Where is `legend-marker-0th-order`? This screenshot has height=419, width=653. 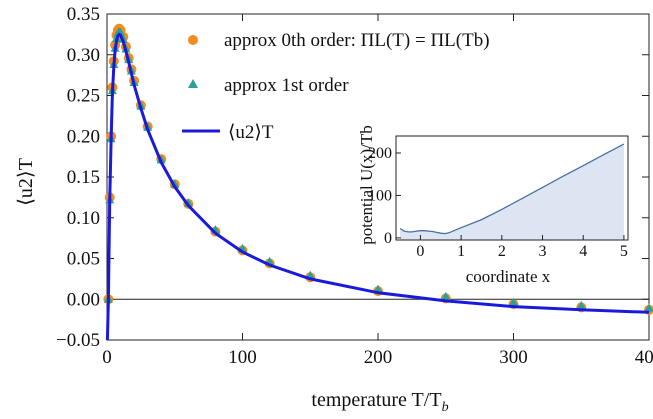
legend-marker-0th-order is located at coordinates (193, 40).